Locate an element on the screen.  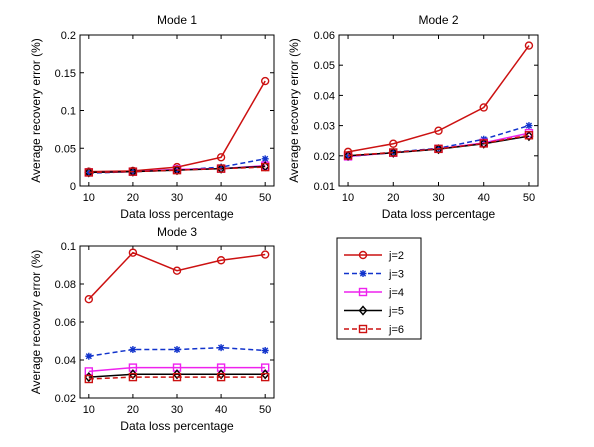
x-axis-label-mode-1: Data loss percentage is located at coordinates (177, 214).